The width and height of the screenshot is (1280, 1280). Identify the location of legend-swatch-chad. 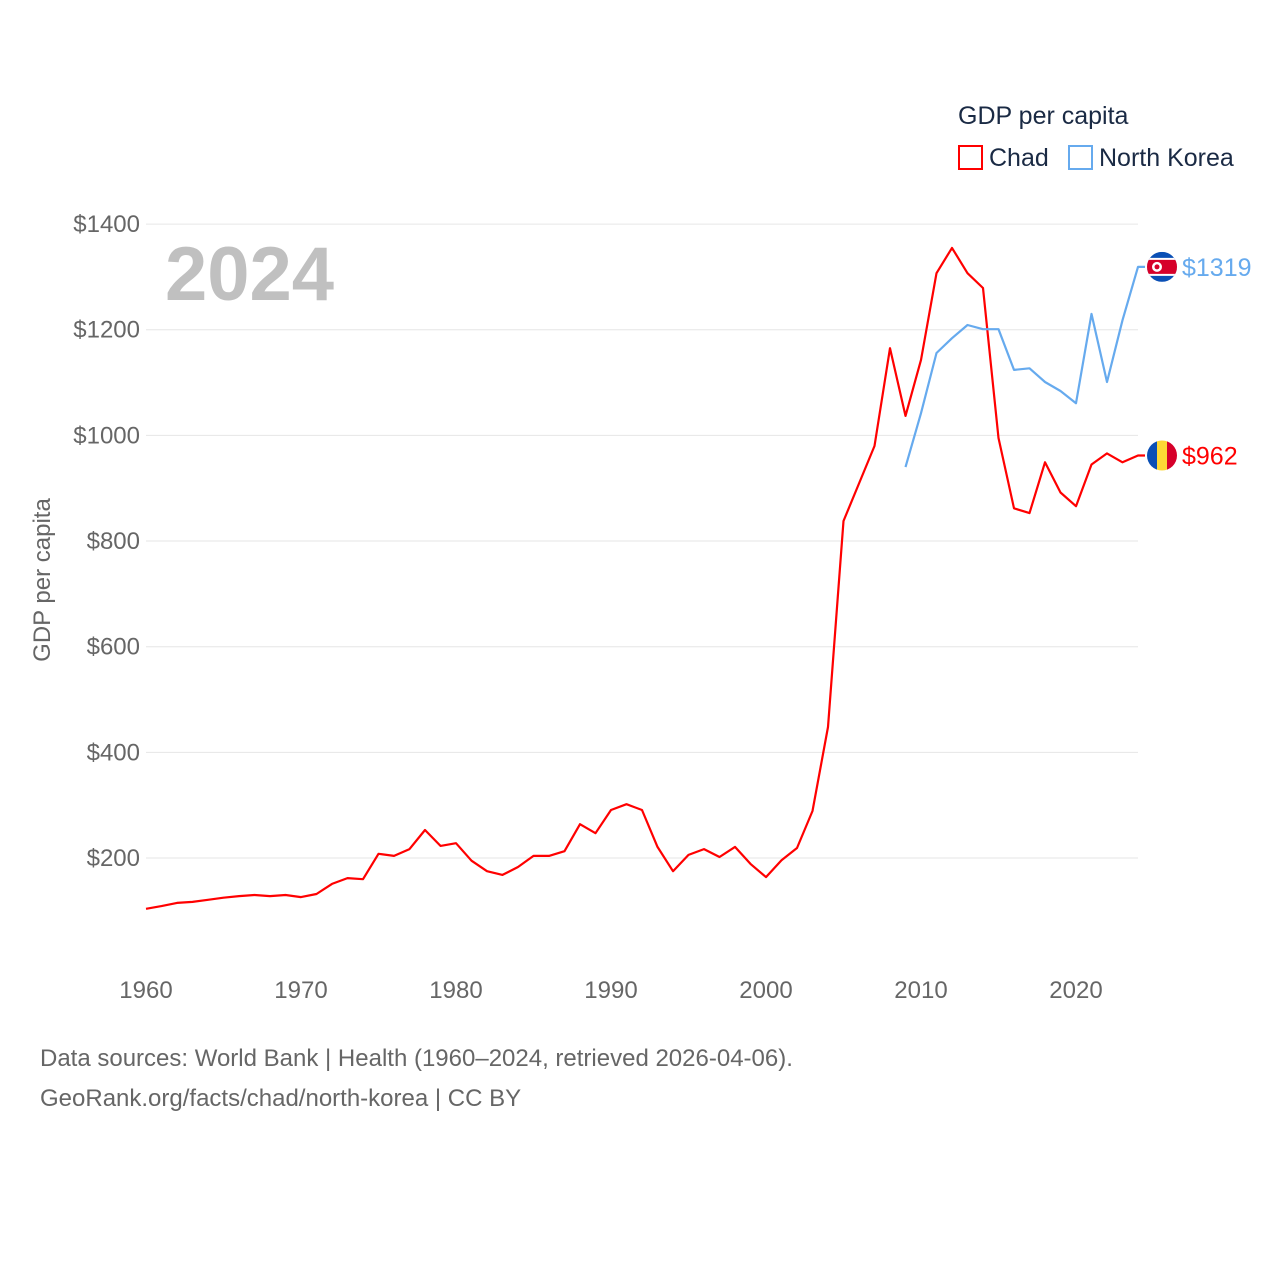
(970, 157).